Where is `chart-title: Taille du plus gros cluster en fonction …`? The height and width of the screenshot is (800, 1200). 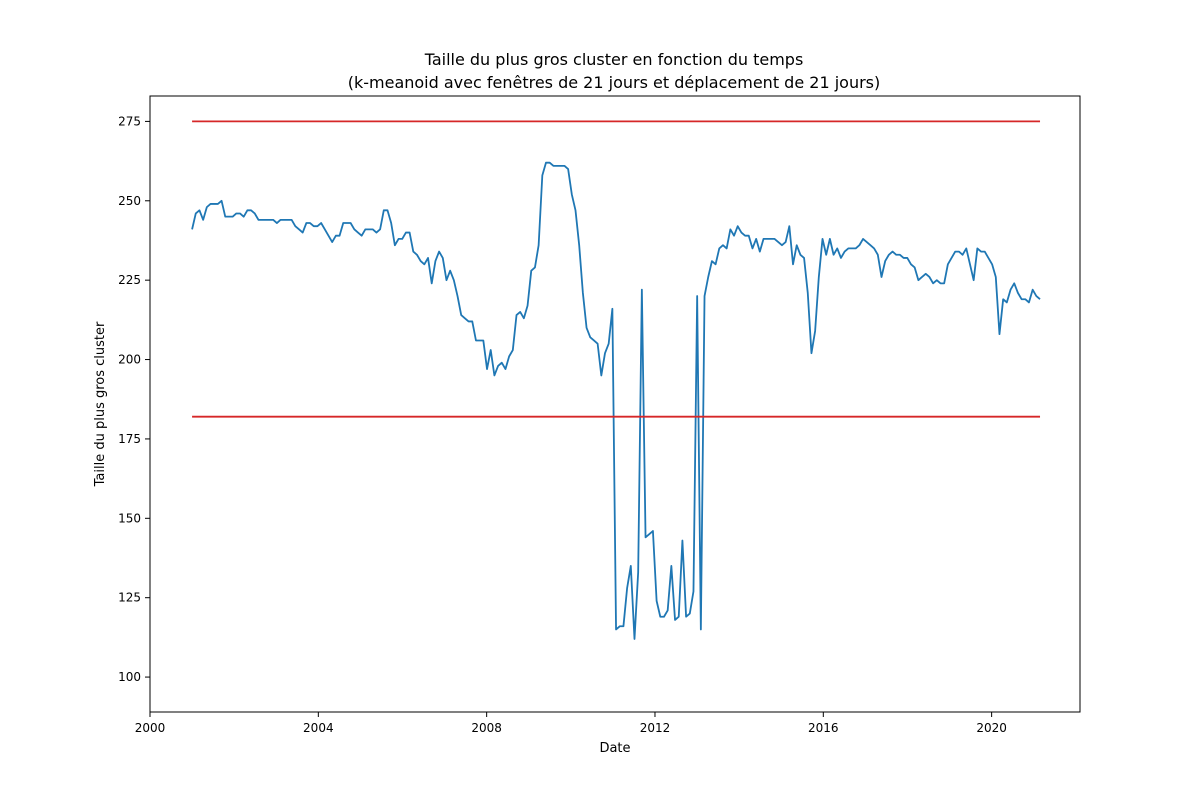 chart-title: Taille du plus gros cluster en fonction … is located at coordinates (614, 59).